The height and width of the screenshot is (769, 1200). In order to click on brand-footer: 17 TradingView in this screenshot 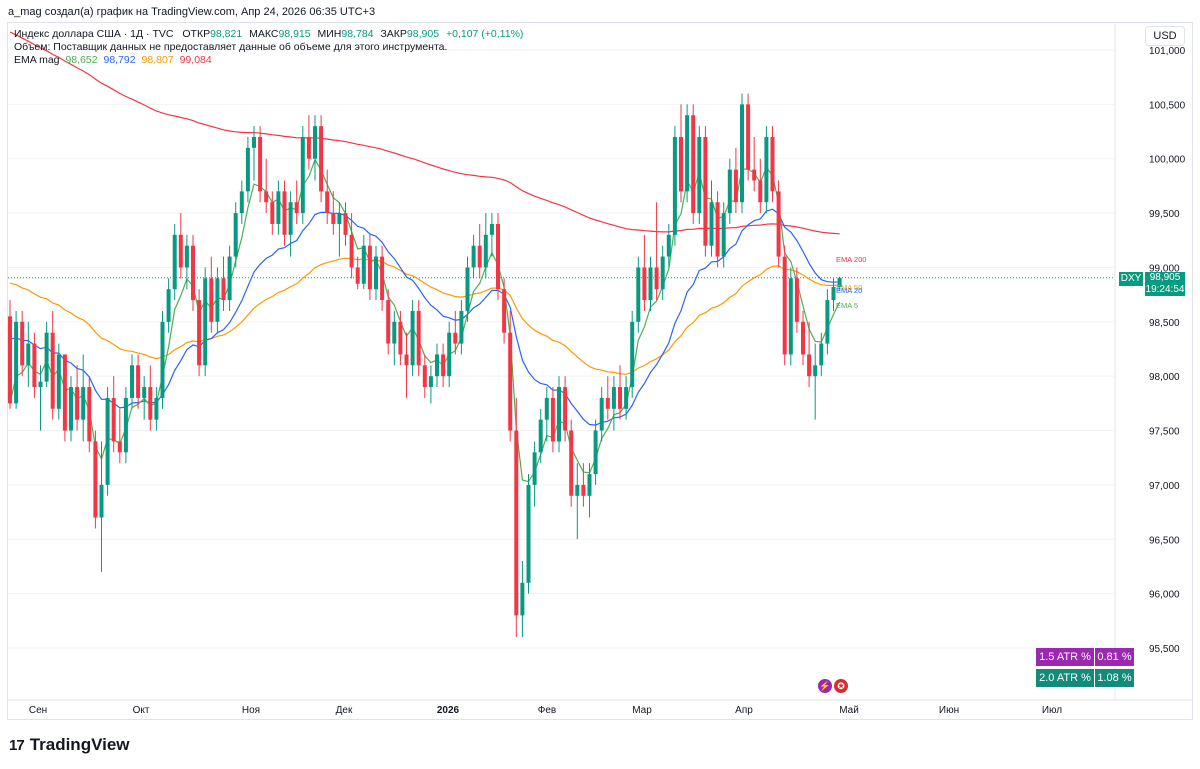, I will do `click(69, 745)`.